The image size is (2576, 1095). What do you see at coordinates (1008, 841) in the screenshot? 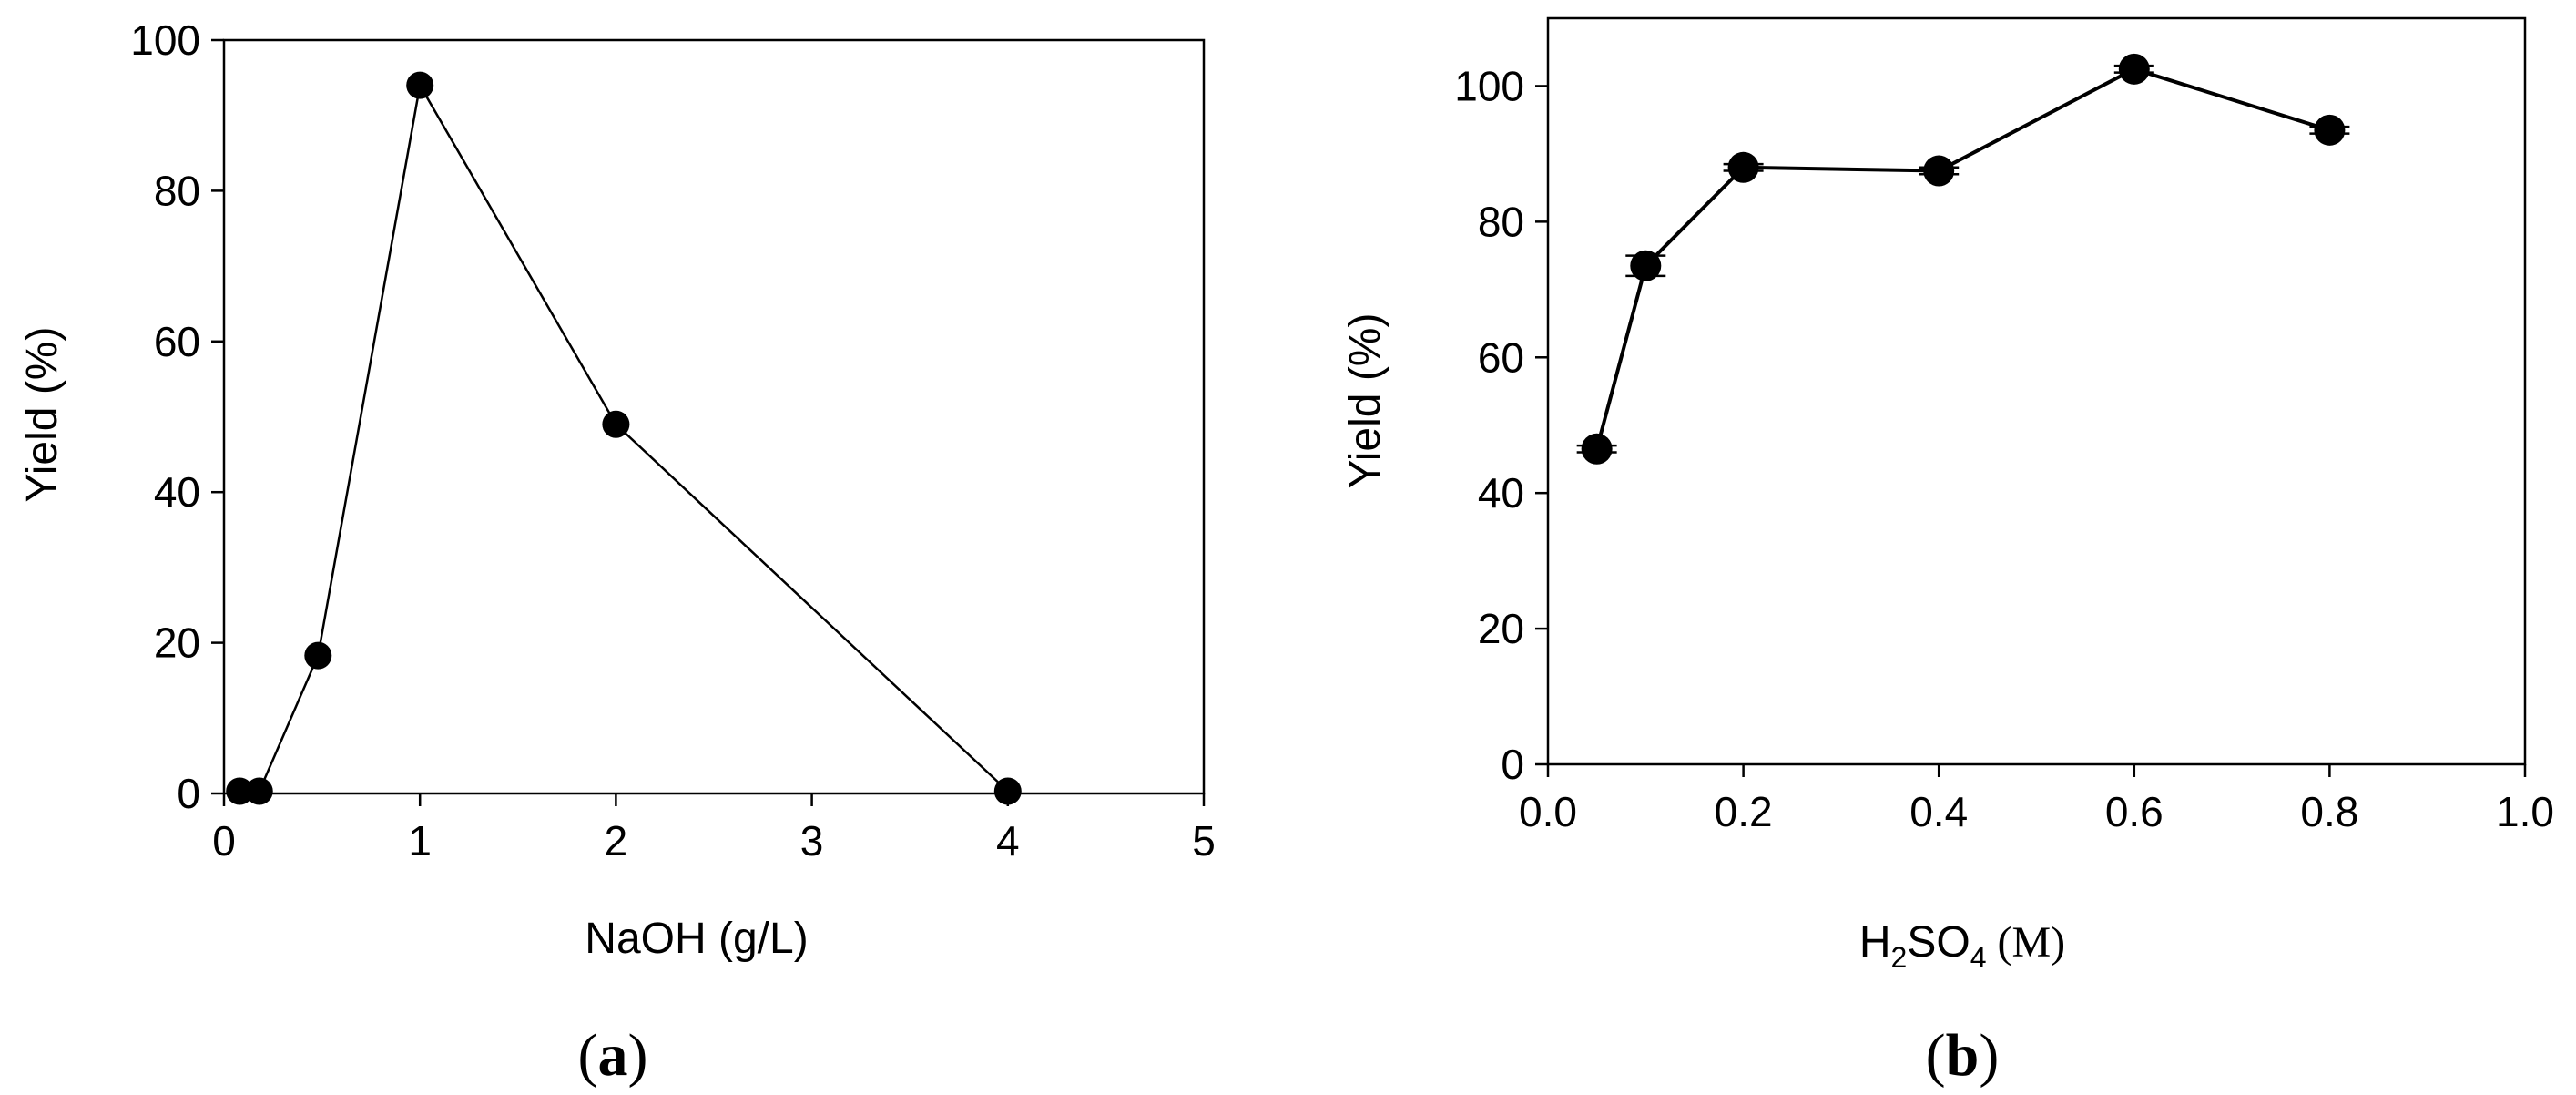
I see `x-tick-label: 4` at bounding box center [1008, 841].